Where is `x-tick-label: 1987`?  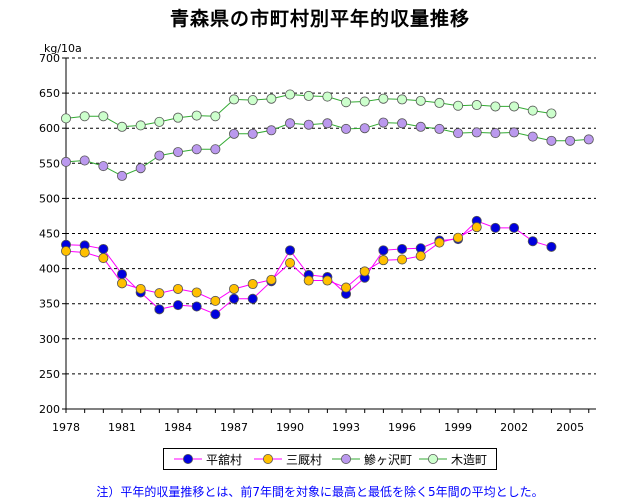
x-tick-label: 1987 is located at coordinates (234, 427).